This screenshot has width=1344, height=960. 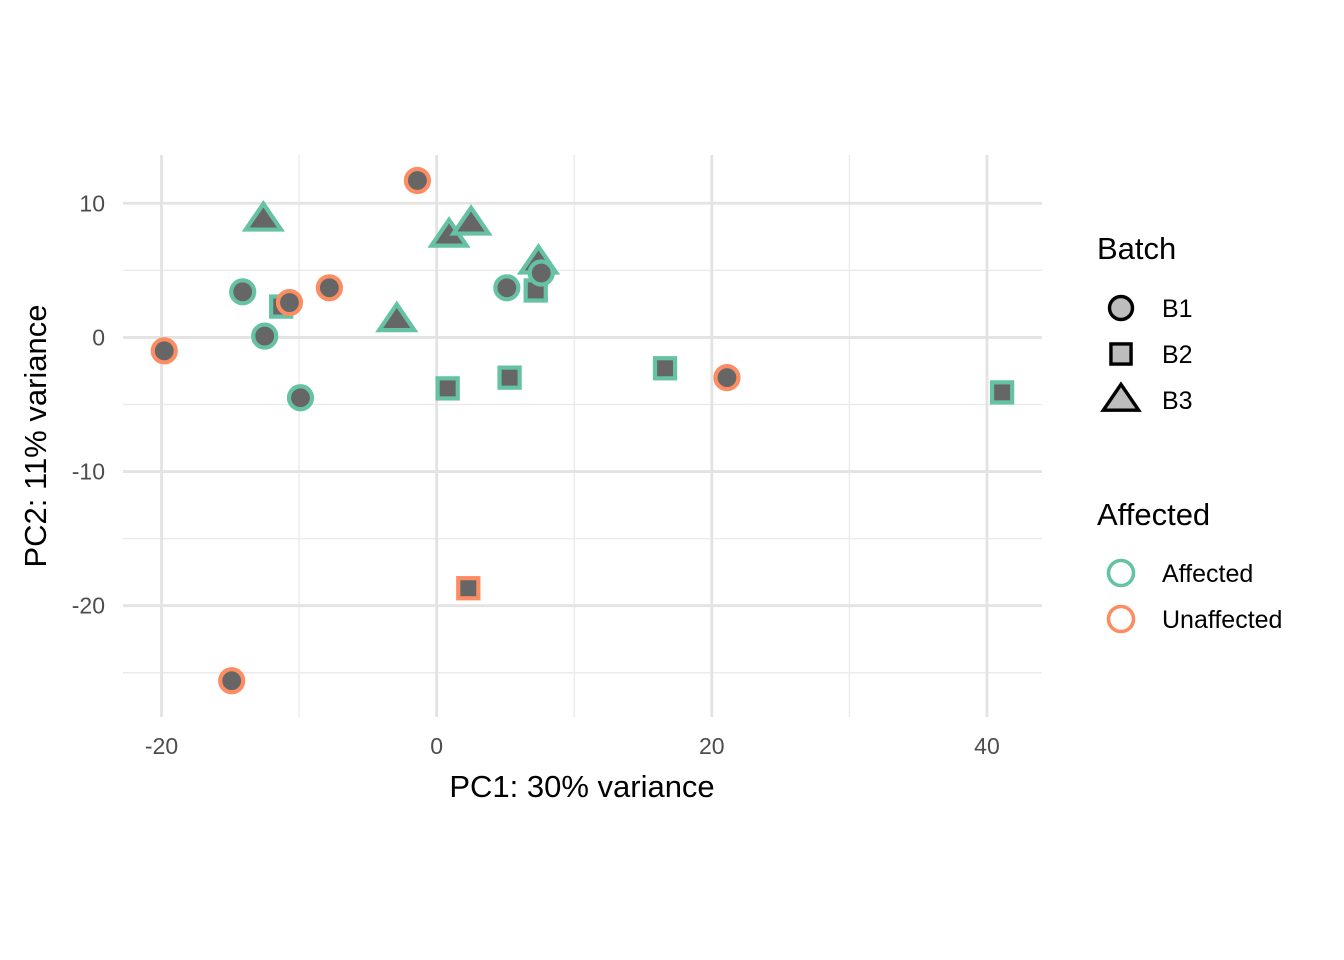 What do you see at coordinates (1121, 396) in the screenshot?
I see `legend-batch-key-triangle` at bounding box center [1121, 396].